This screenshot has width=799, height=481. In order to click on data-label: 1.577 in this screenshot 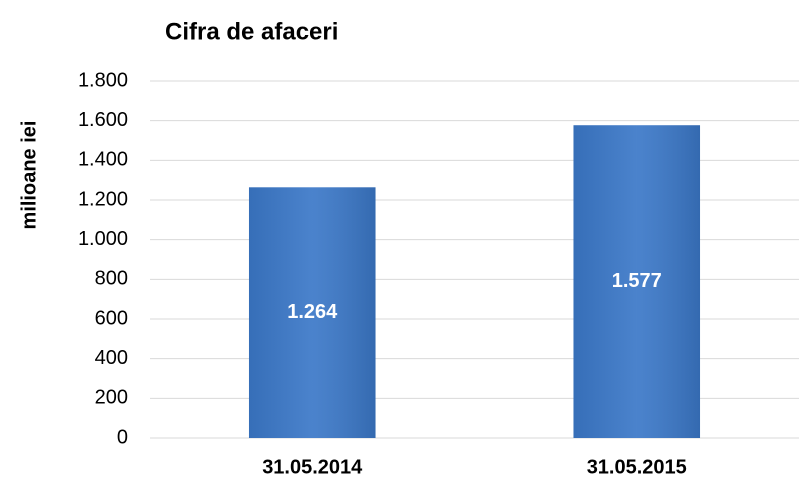, I will do `click(637, 281)`.